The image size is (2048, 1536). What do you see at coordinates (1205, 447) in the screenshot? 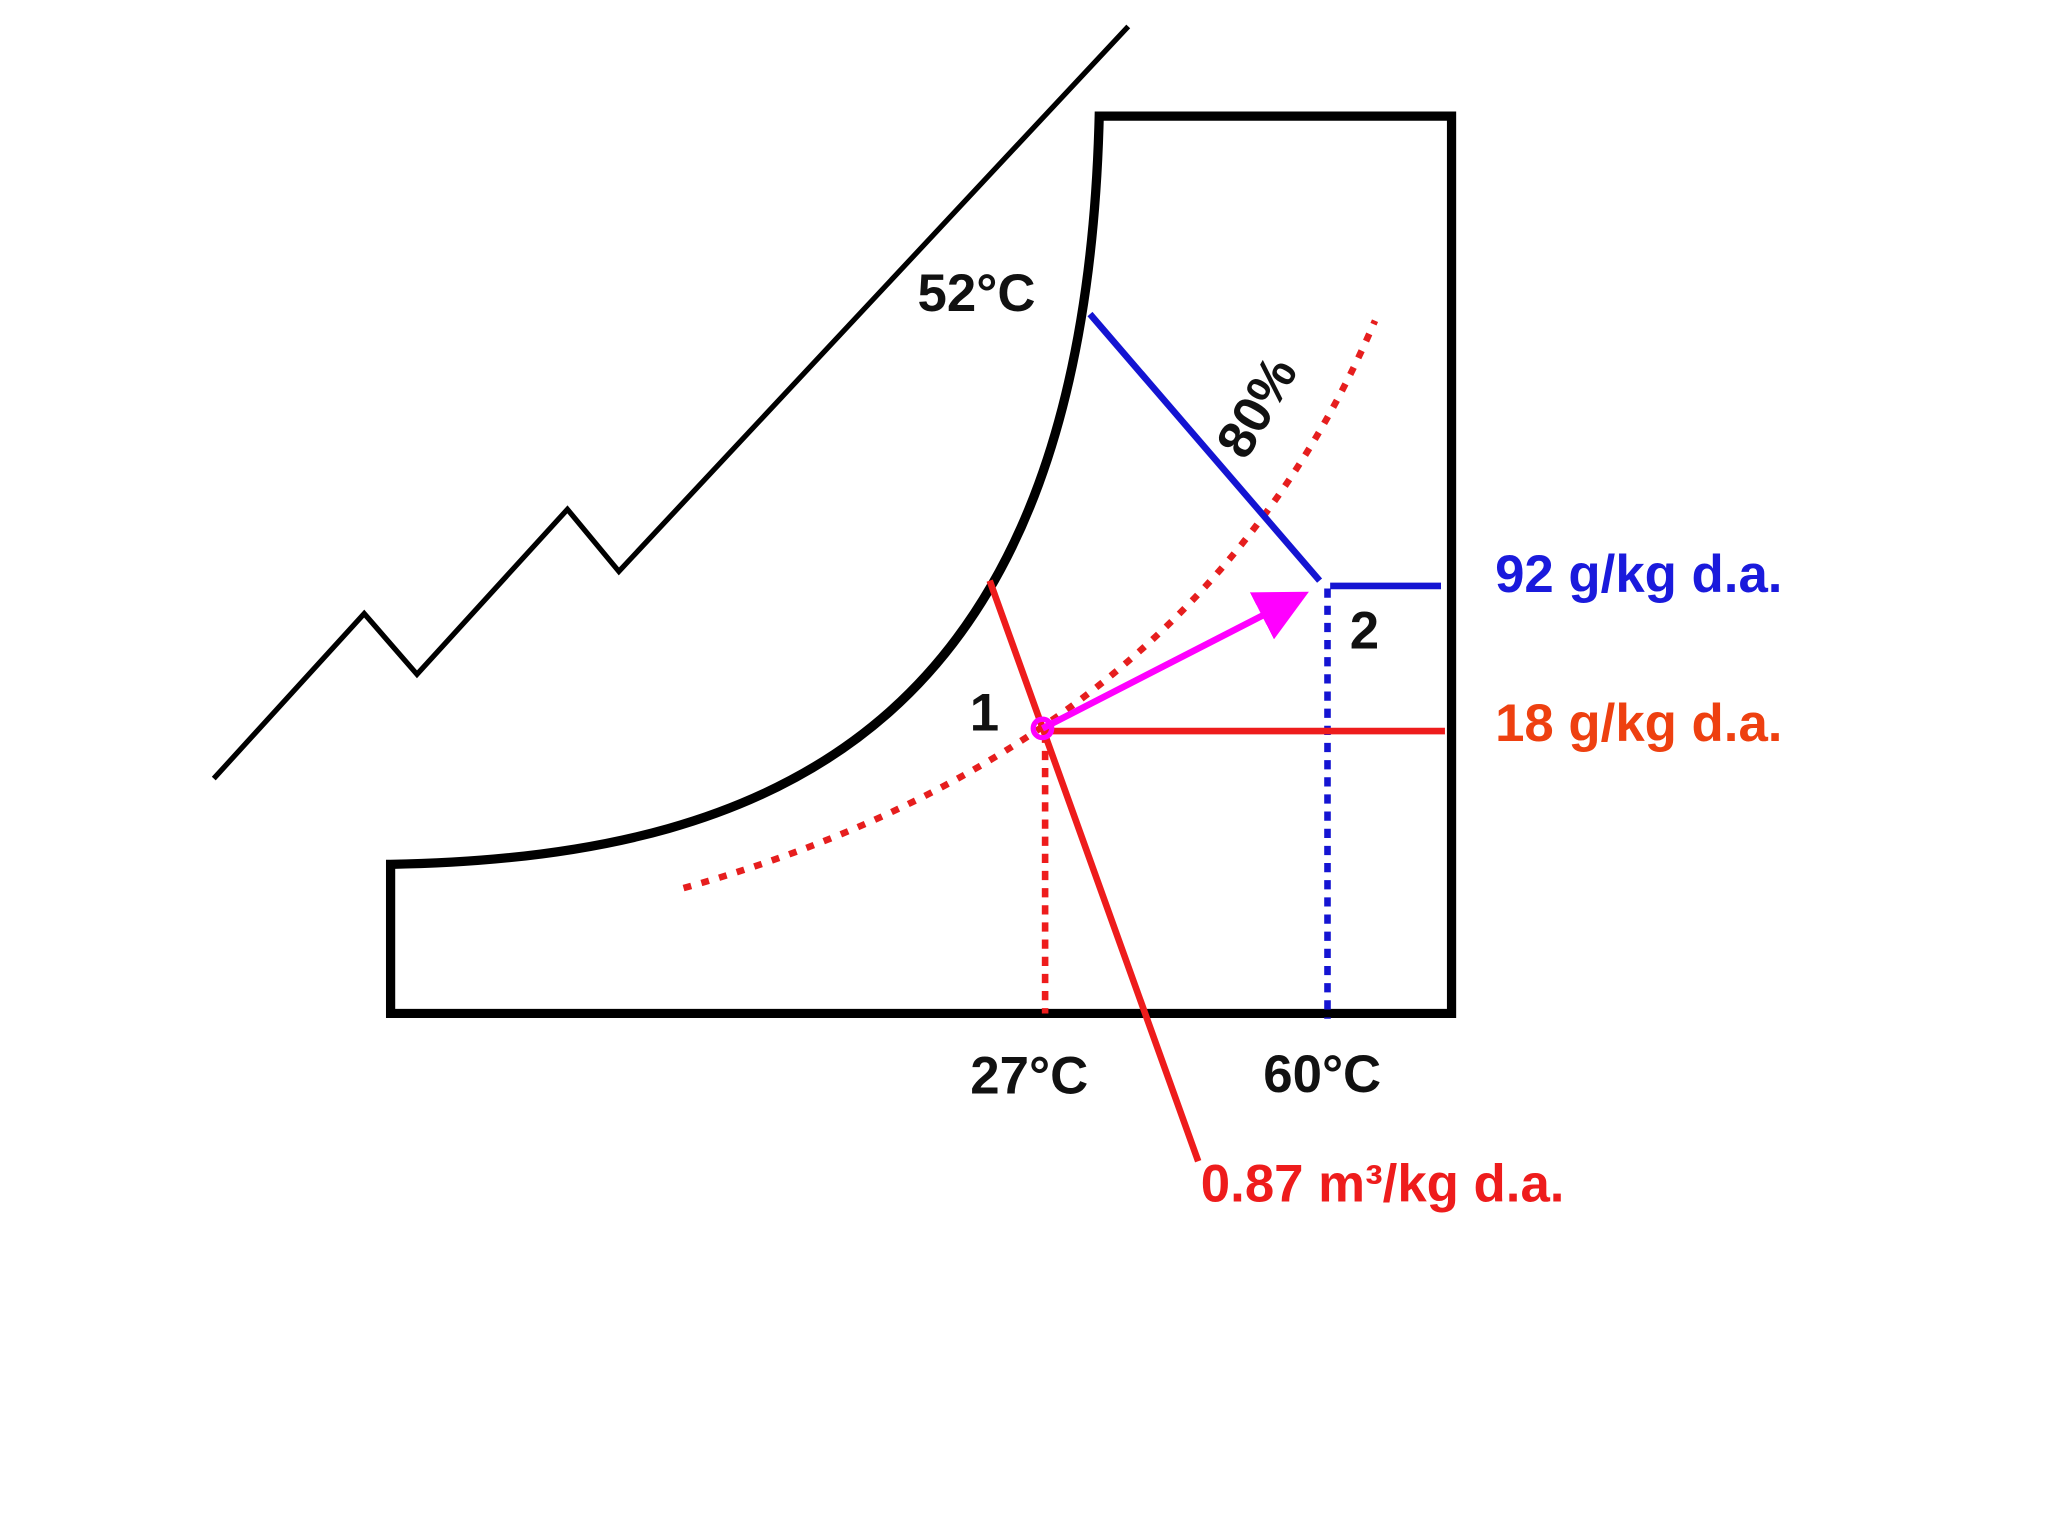
I see `wet-bulb-line` at bounding box center [1205, 447].